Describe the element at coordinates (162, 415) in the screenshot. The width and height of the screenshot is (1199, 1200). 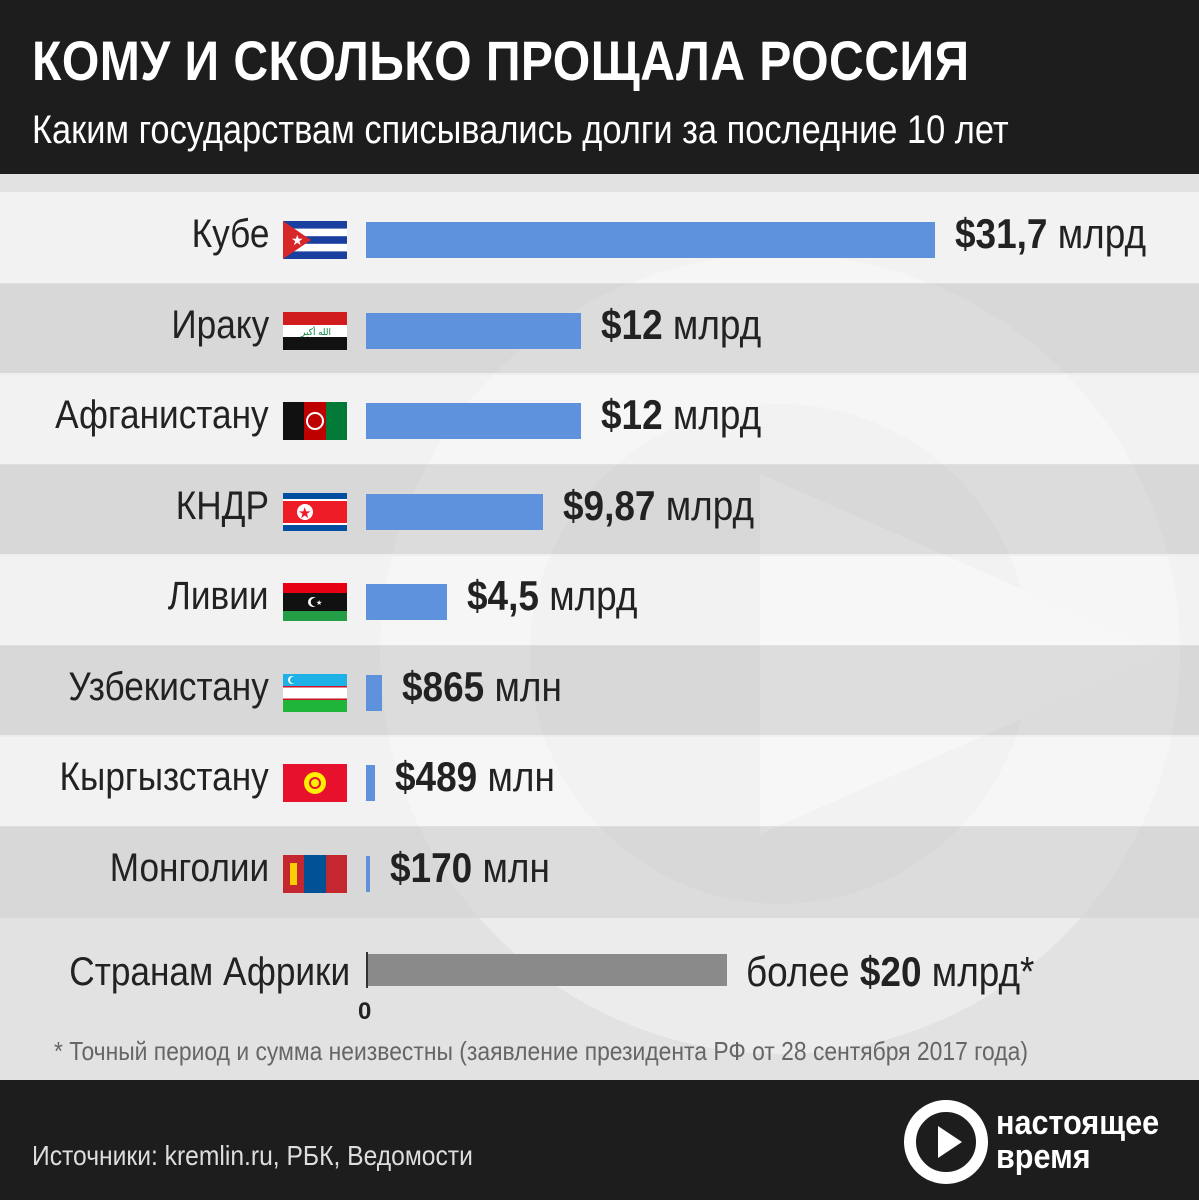
I see `category-label: Афганистану` at that location.